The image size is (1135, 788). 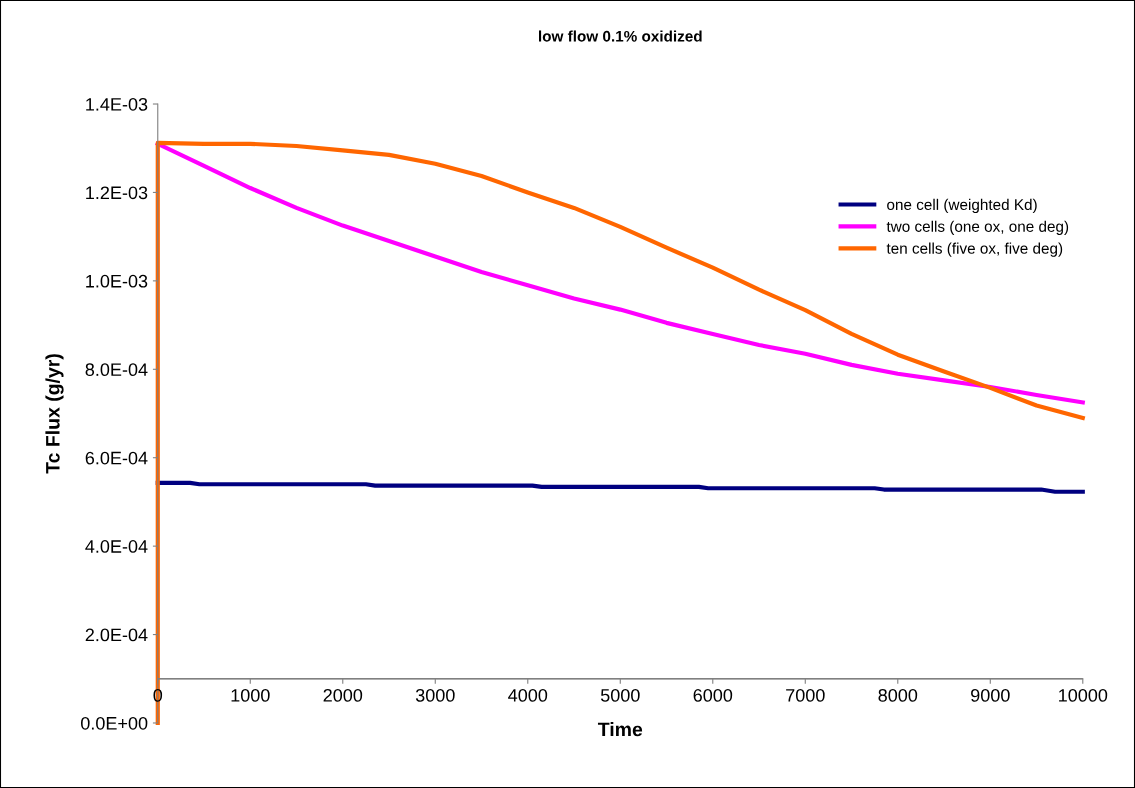 I want to click on x-tick-label: 2000, so click(x=343, y=695).